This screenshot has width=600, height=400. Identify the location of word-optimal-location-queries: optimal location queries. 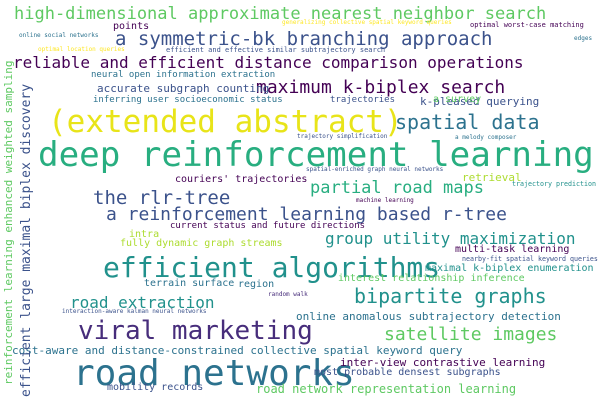
(81, 49).